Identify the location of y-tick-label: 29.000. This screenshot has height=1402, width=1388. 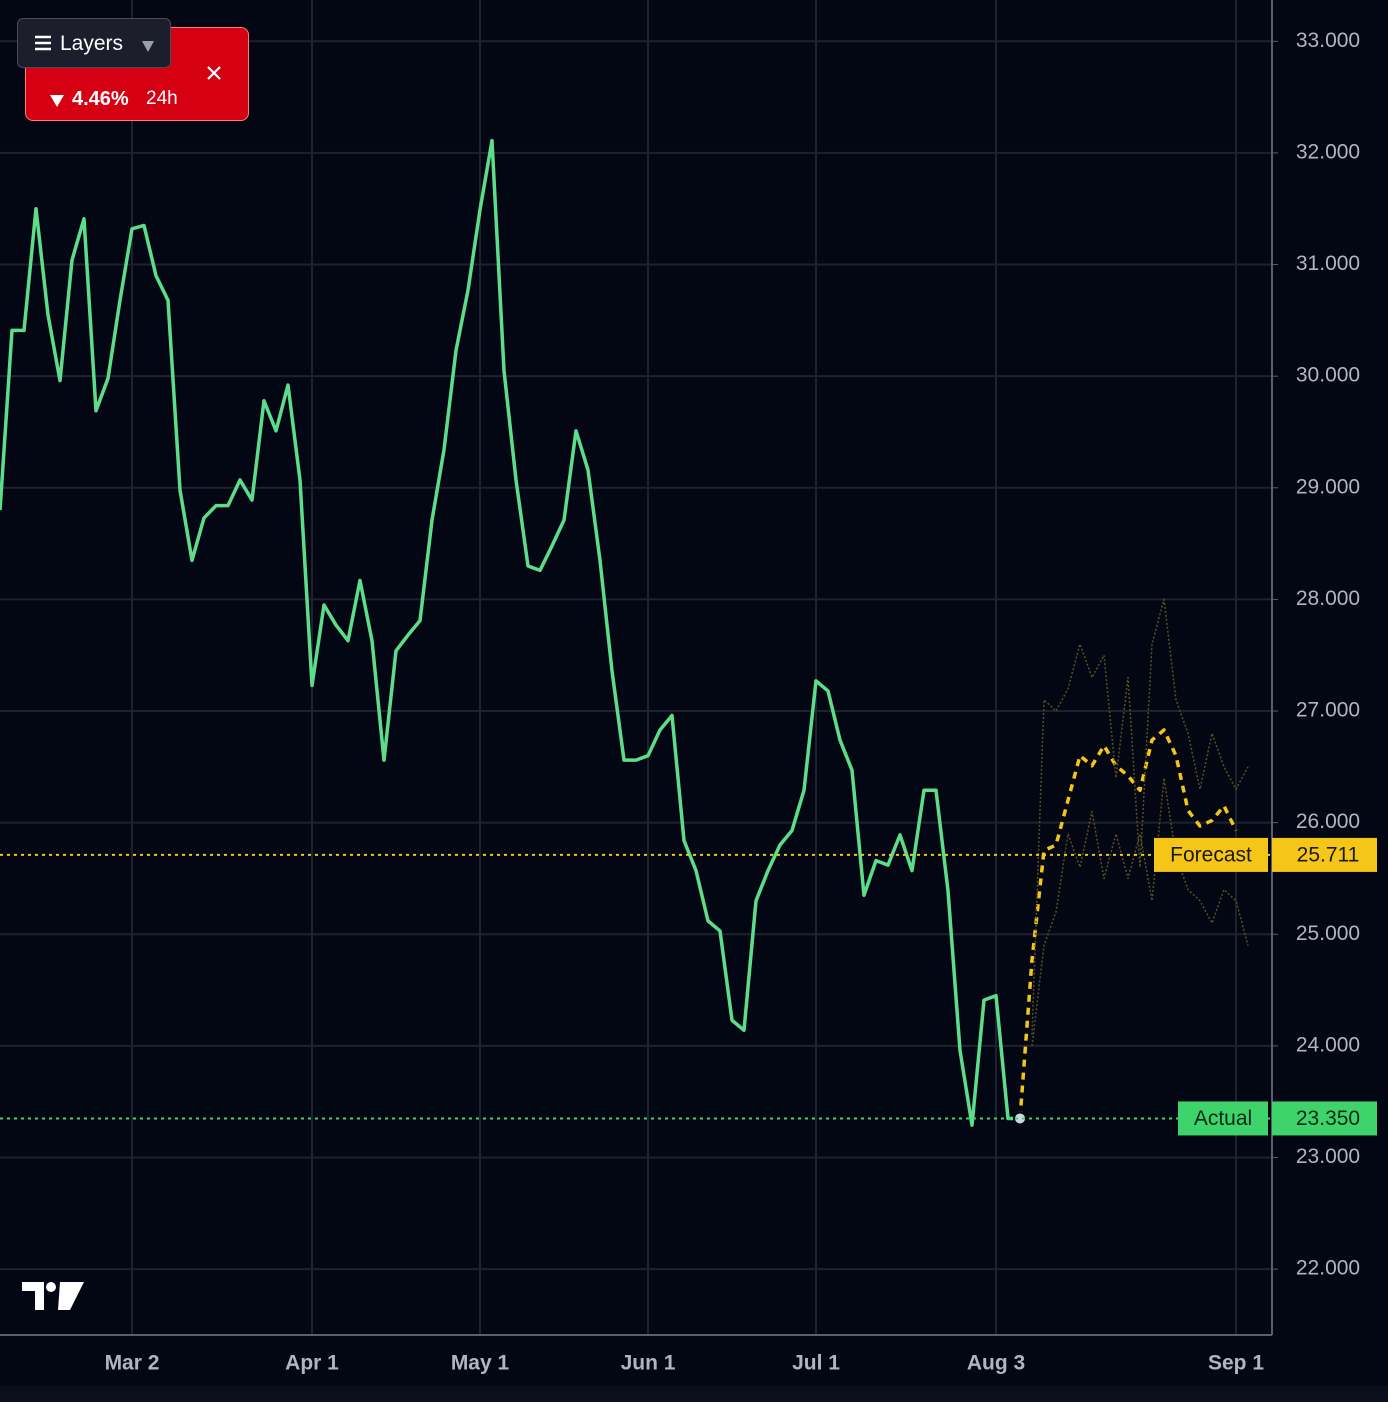
(1328, 486).